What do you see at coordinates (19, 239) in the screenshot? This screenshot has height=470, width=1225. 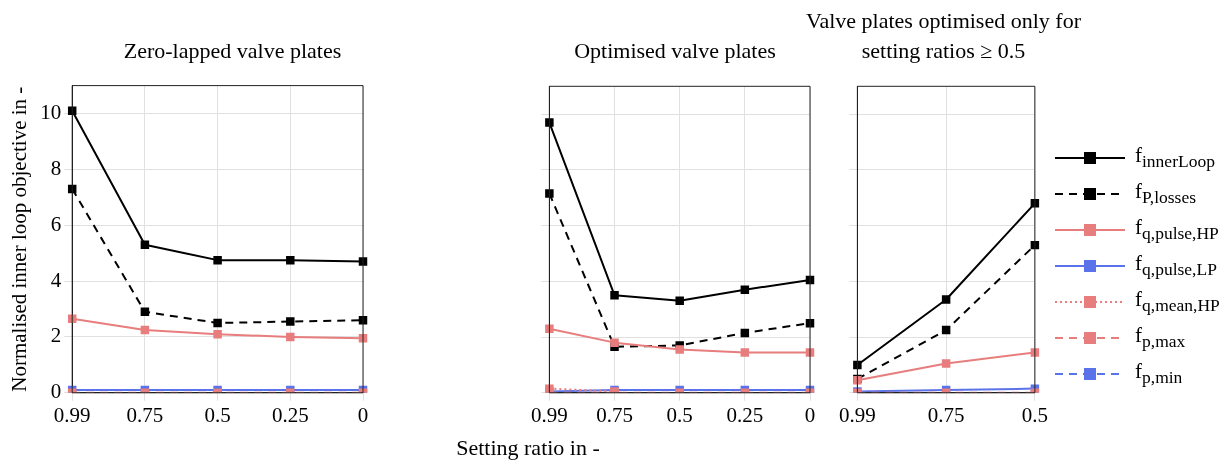 I see `y-axis-title: Normalised inner loop objective in -` at bounding box center [19, 239].